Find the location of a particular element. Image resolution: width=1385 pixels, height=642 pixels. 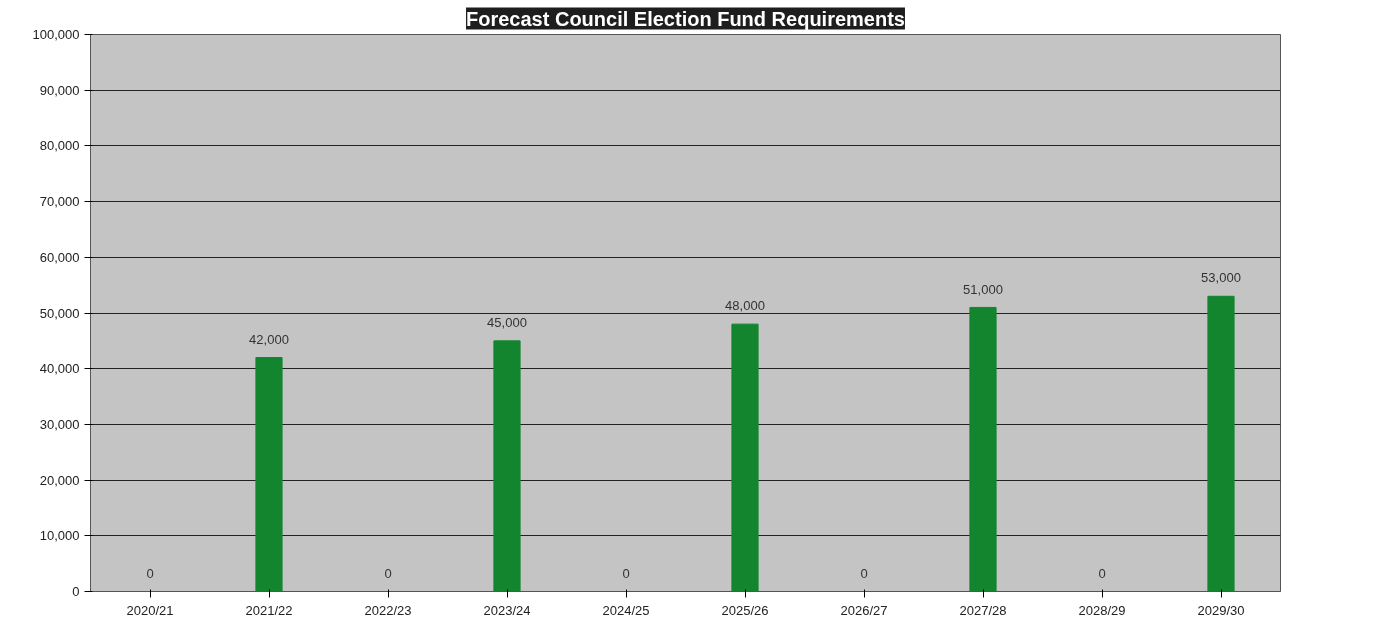

x-tick-label: 2027/28 is located at coordinates (983, 610).